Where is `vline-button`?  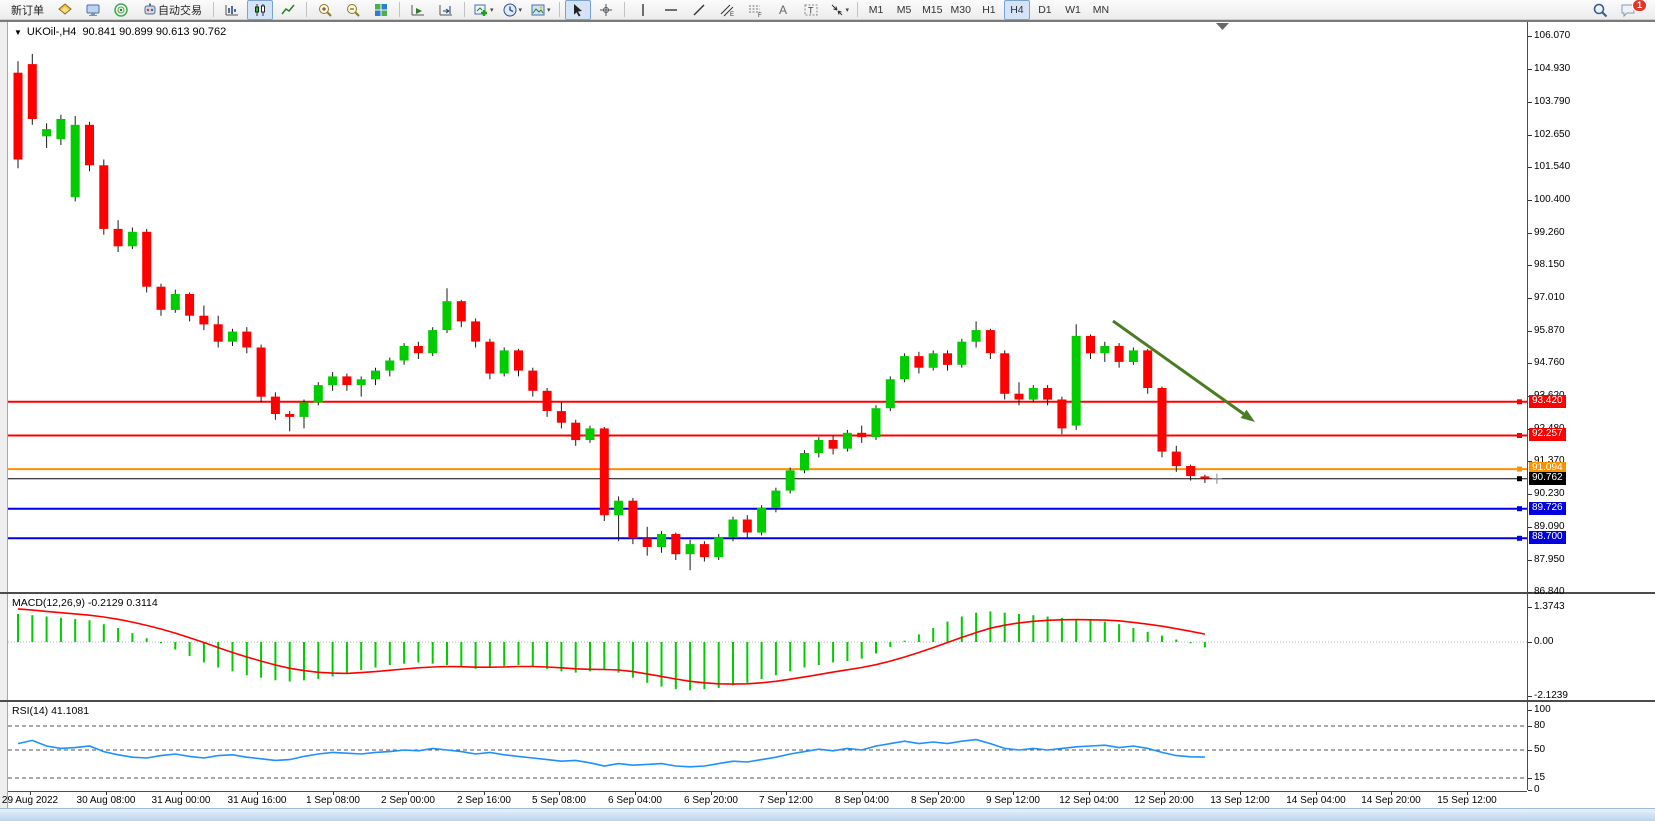
vline-button is located at coordinates (643, 10).